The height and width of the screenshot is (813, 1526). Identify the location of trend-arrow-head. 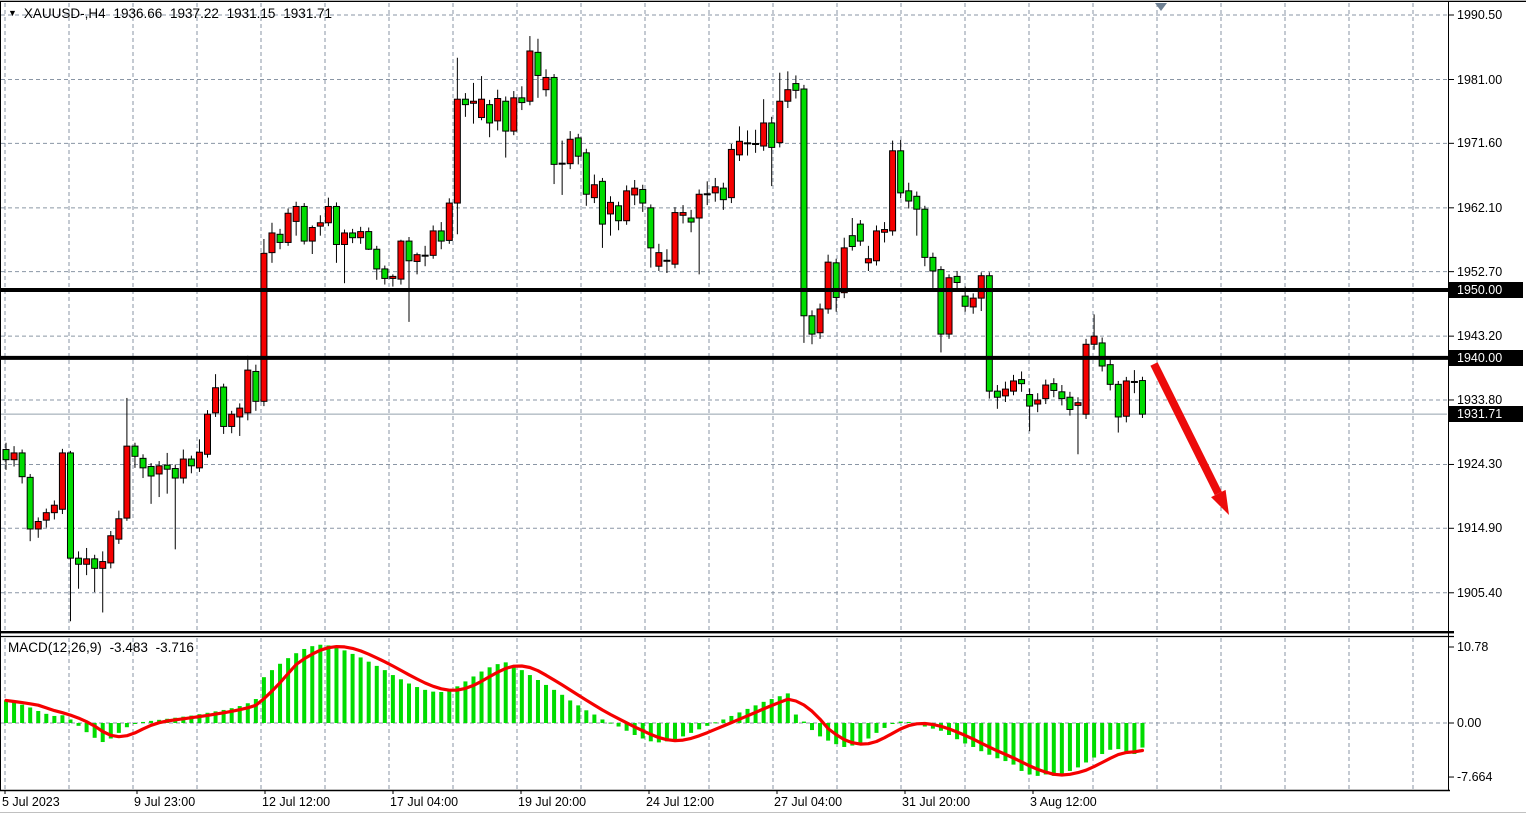
(1220, 502).